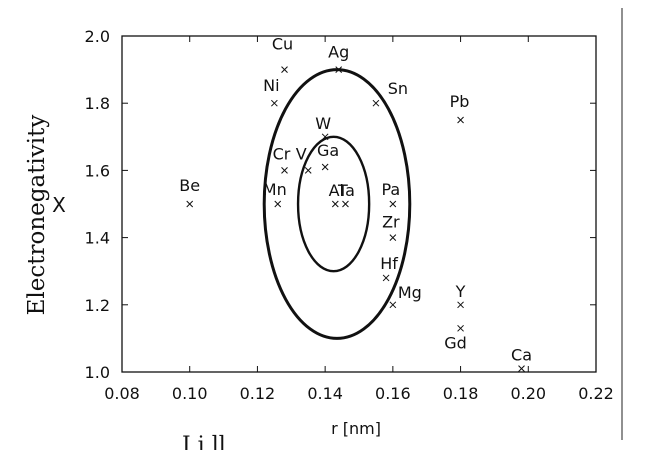  What do you see at coordinates (346, 190) in the screenshot?
I see `point-label: Ta` at bounding box center [346, 190].